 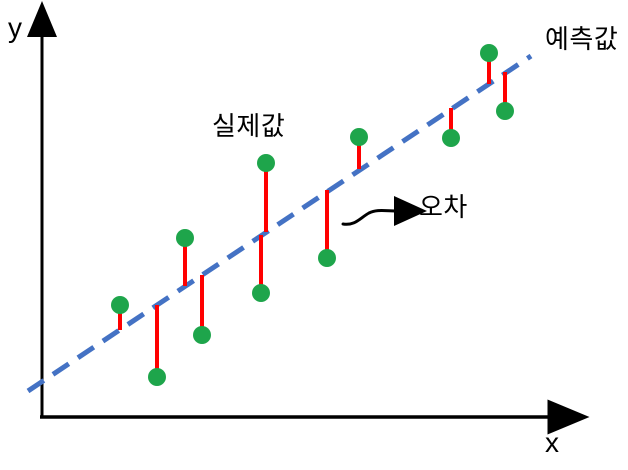 What do you see at coordinates (582, 39) in the screenshot?
I see `predicted-value-label: 예측값` at bounding box center [582, 39].